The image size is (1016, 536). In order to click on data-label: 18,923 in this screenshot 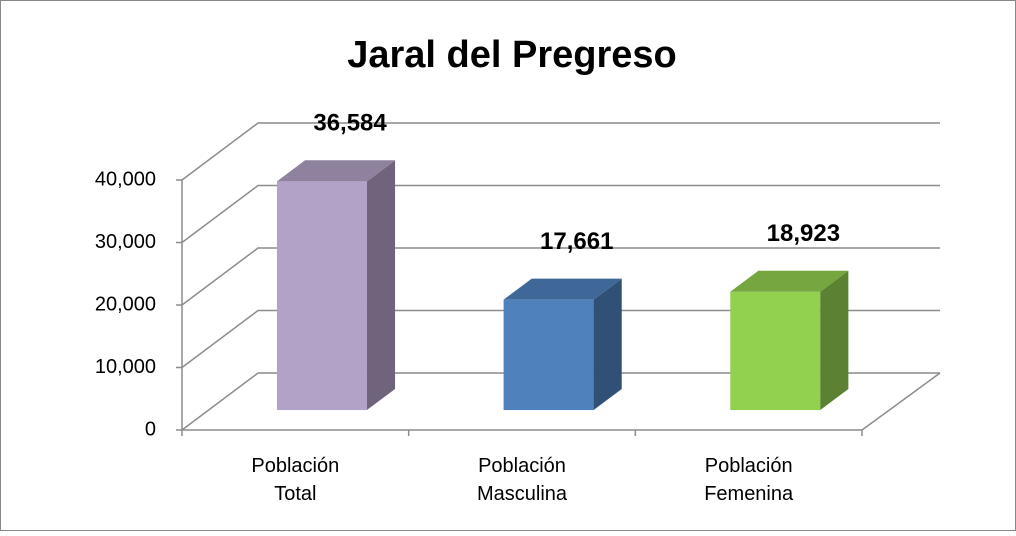, I will do `click(803, 233)`.